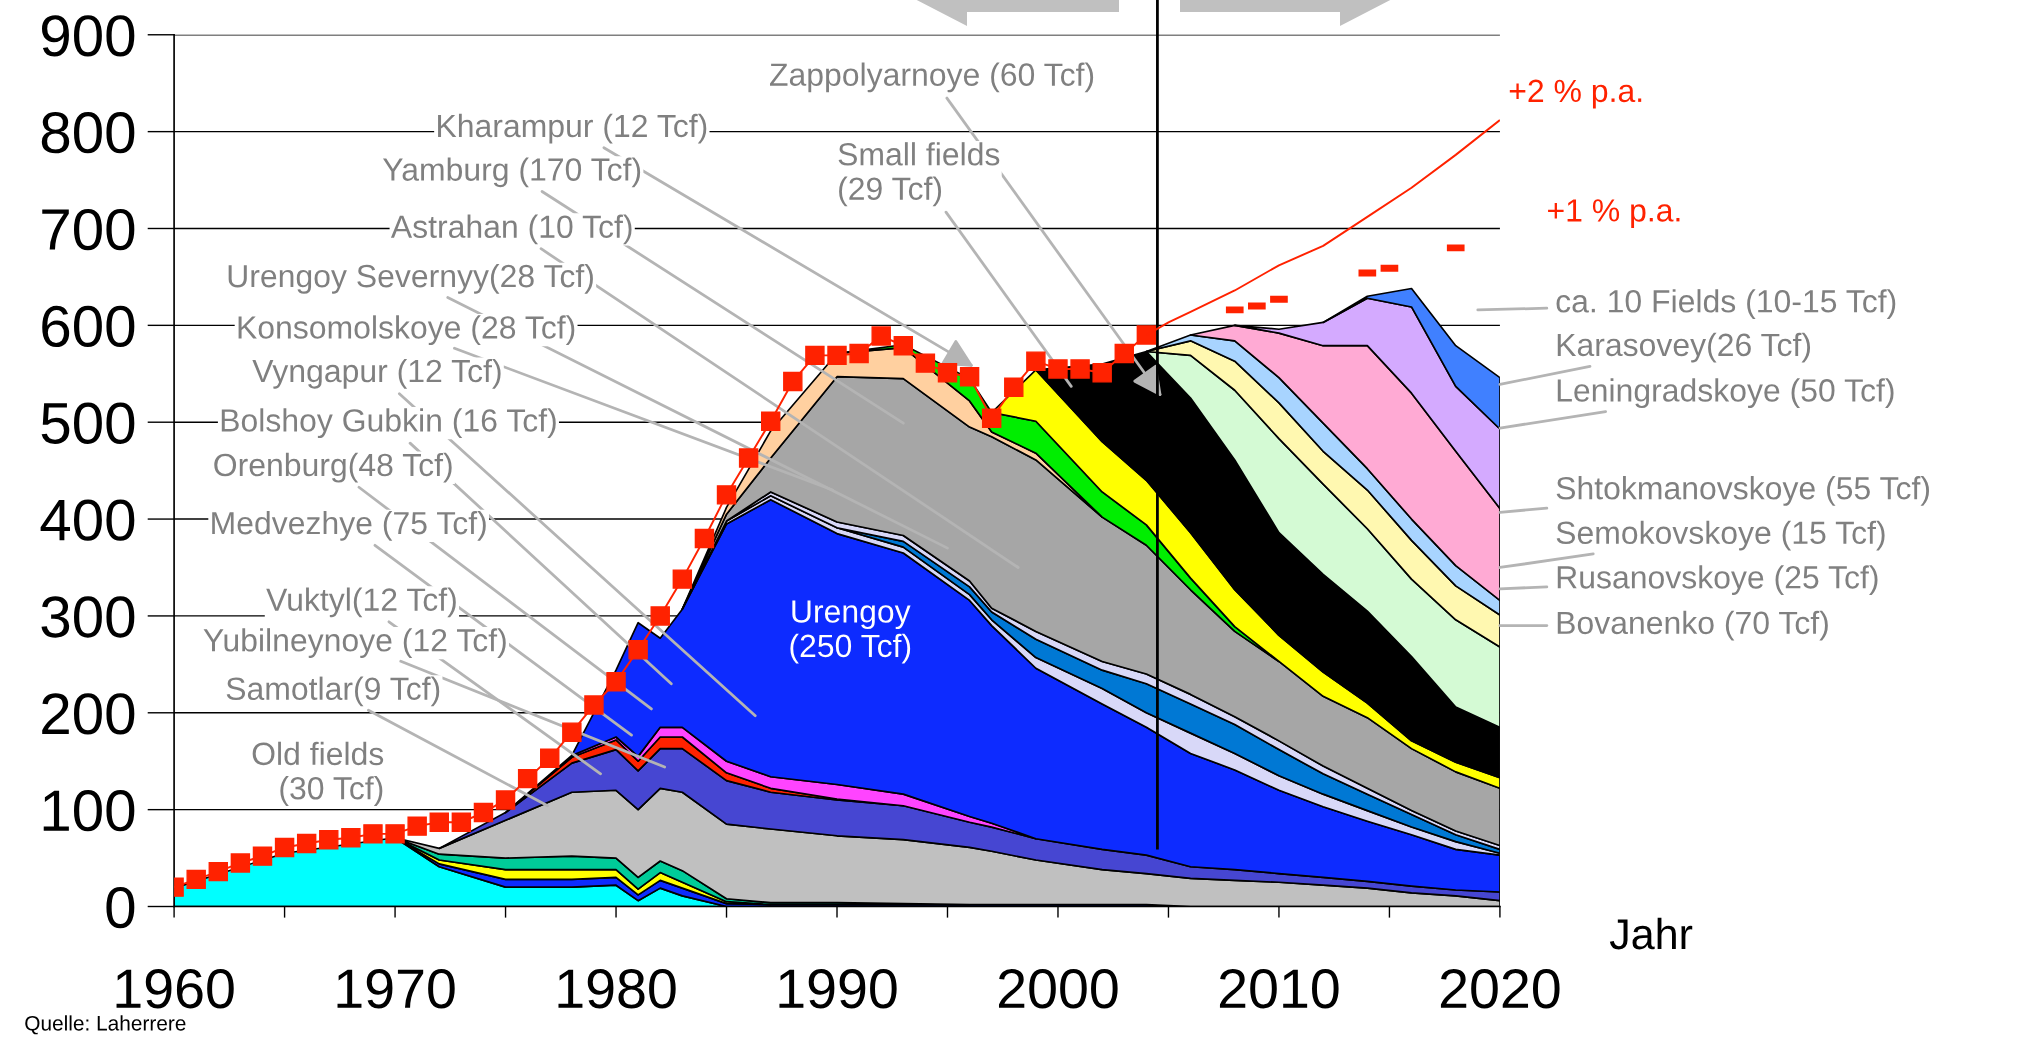 This screenshot has width=2022, height=1041. I want to click on y-tick-label: 600, so click(88, 326).